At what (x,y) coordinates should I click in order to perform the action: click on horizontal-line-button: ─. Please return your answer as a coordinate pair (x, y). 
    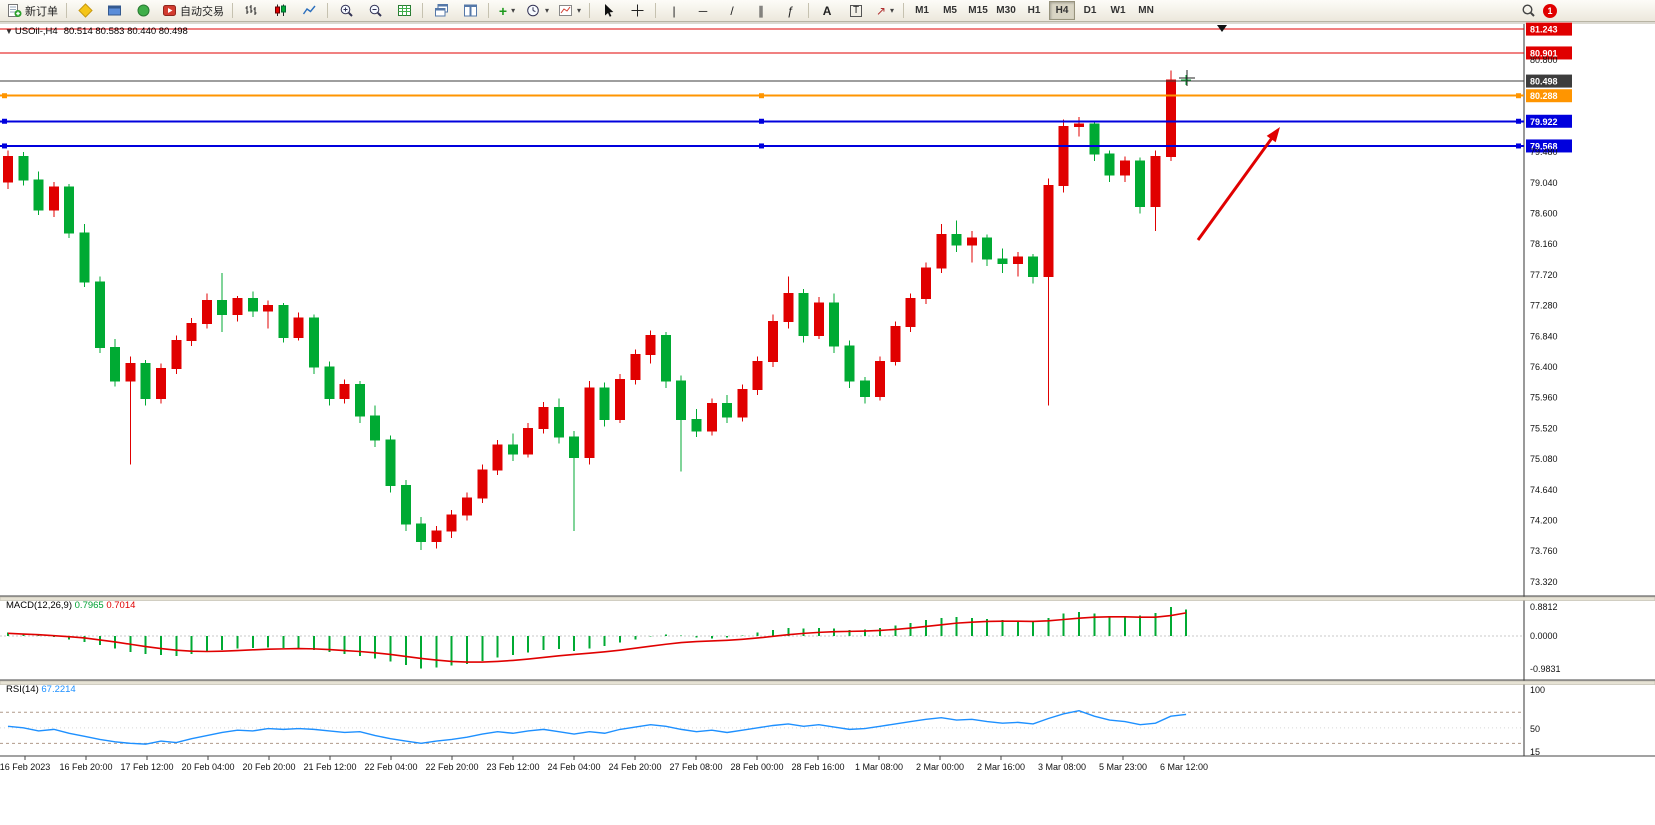
    Looking at the image, I should click on (703, 10).